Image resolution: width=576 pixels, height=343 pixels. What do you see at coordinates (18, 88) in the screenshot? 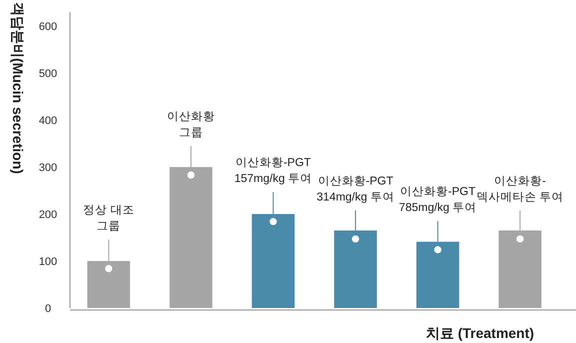
I see `y-axis-title: 객담분비(Mucin secretion)` at bounding box center [18, 88].